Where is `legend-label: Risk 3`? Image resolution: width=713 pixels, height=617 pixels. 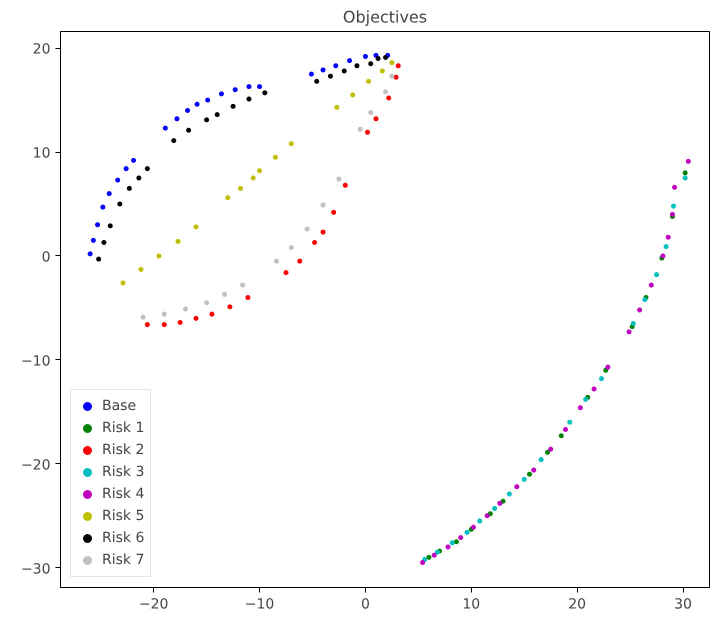 legend-label: Risk 3 is located at coordinates (123, 472).